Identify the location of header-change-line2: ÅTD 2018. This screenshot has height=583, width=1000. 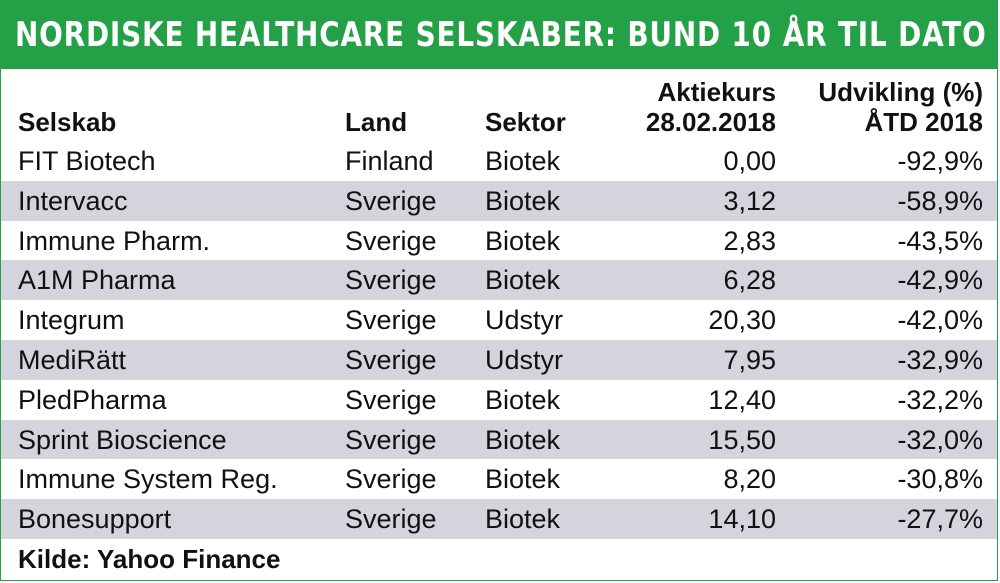
(924, 122).